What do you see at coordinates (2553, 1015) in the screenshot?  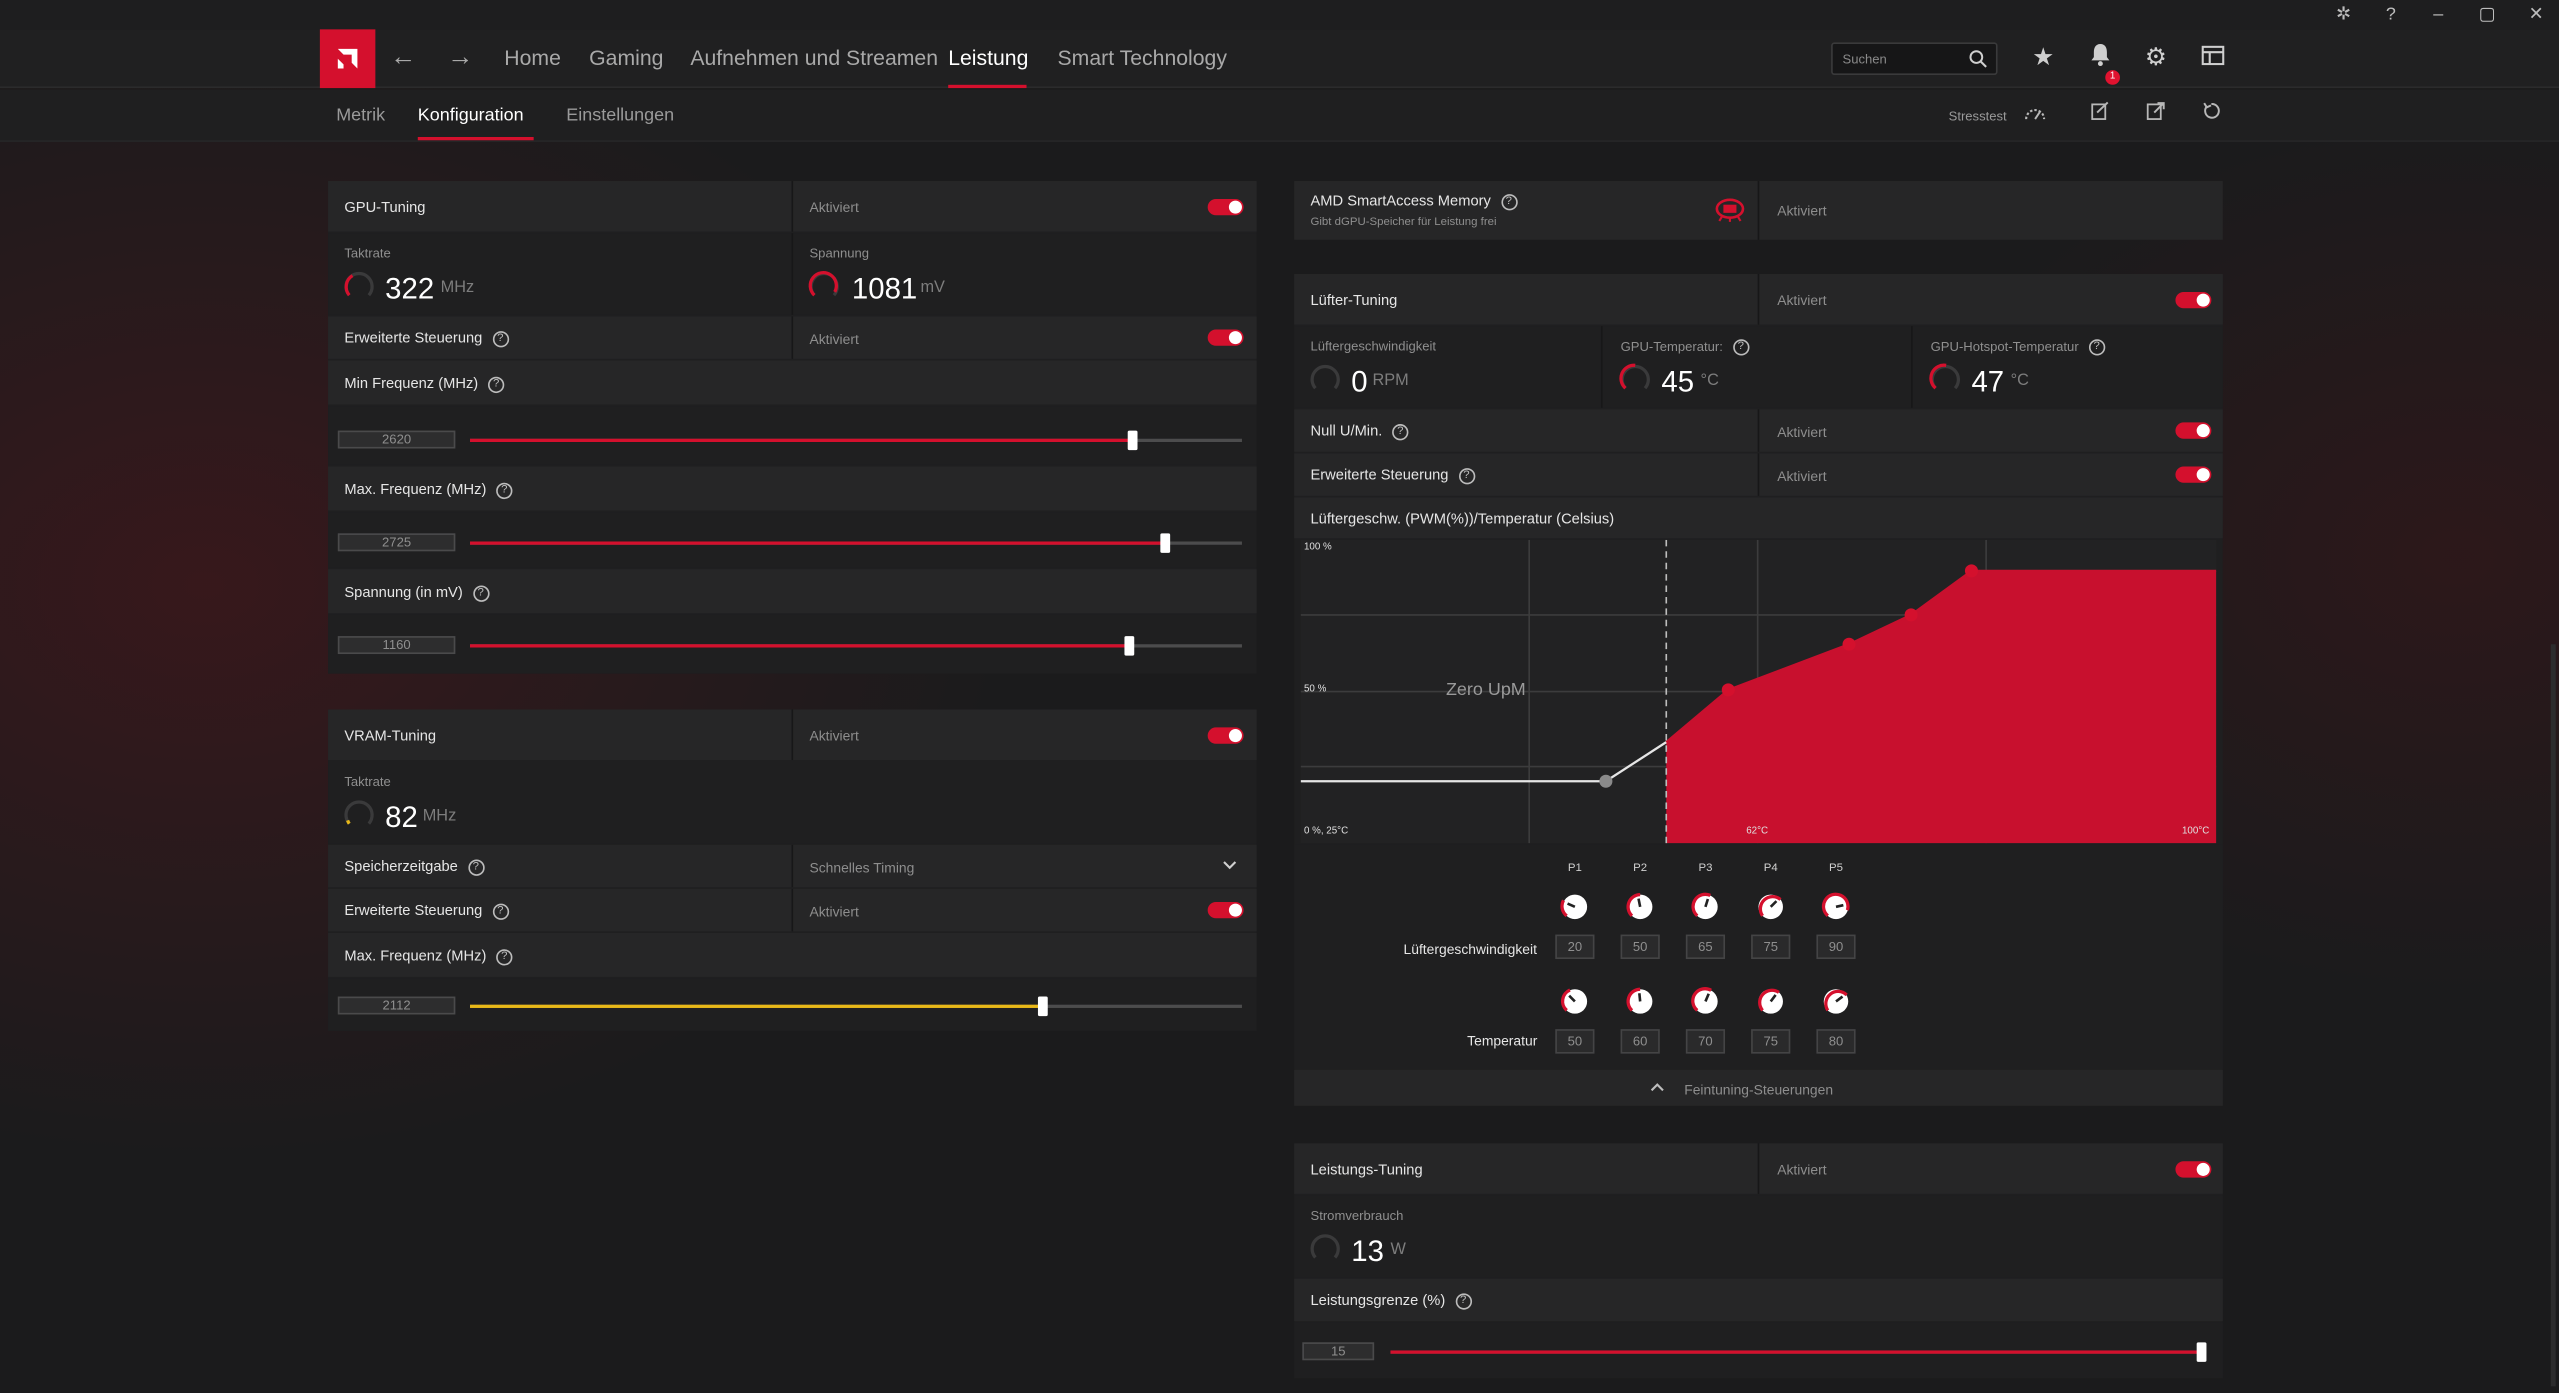 I see `scrollbar` at bounding box center [2553, 1015].